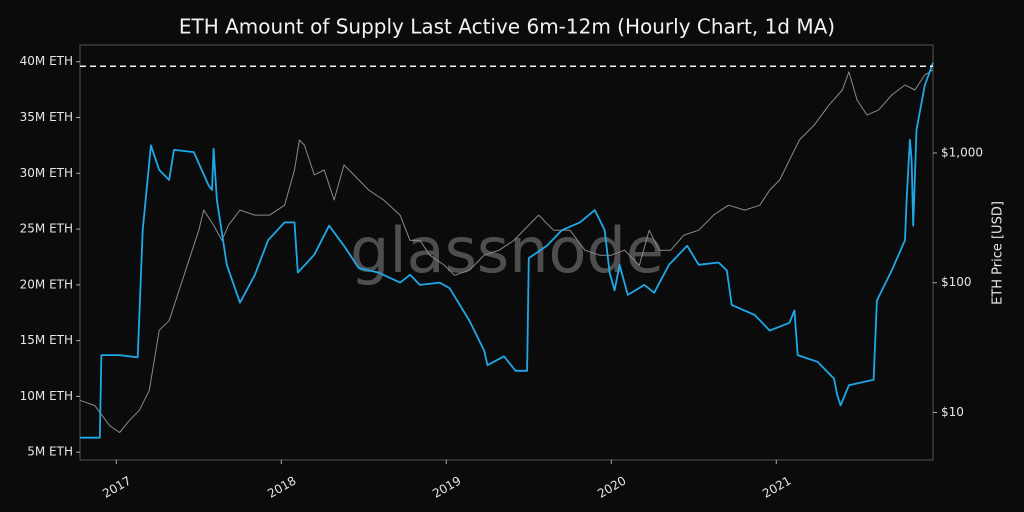  I want to click on y-tick-label: 40M ETH, so click(46, 61).